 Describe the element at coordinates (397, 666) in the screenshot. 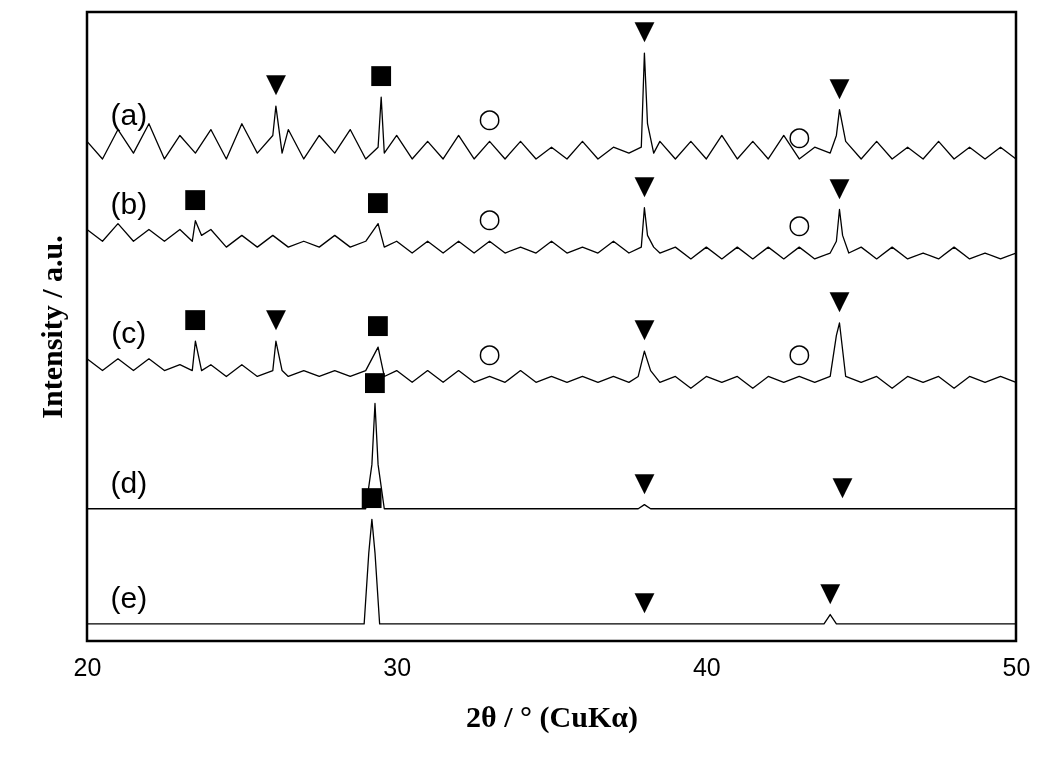

I see `x-tick-label: 30` at that location.